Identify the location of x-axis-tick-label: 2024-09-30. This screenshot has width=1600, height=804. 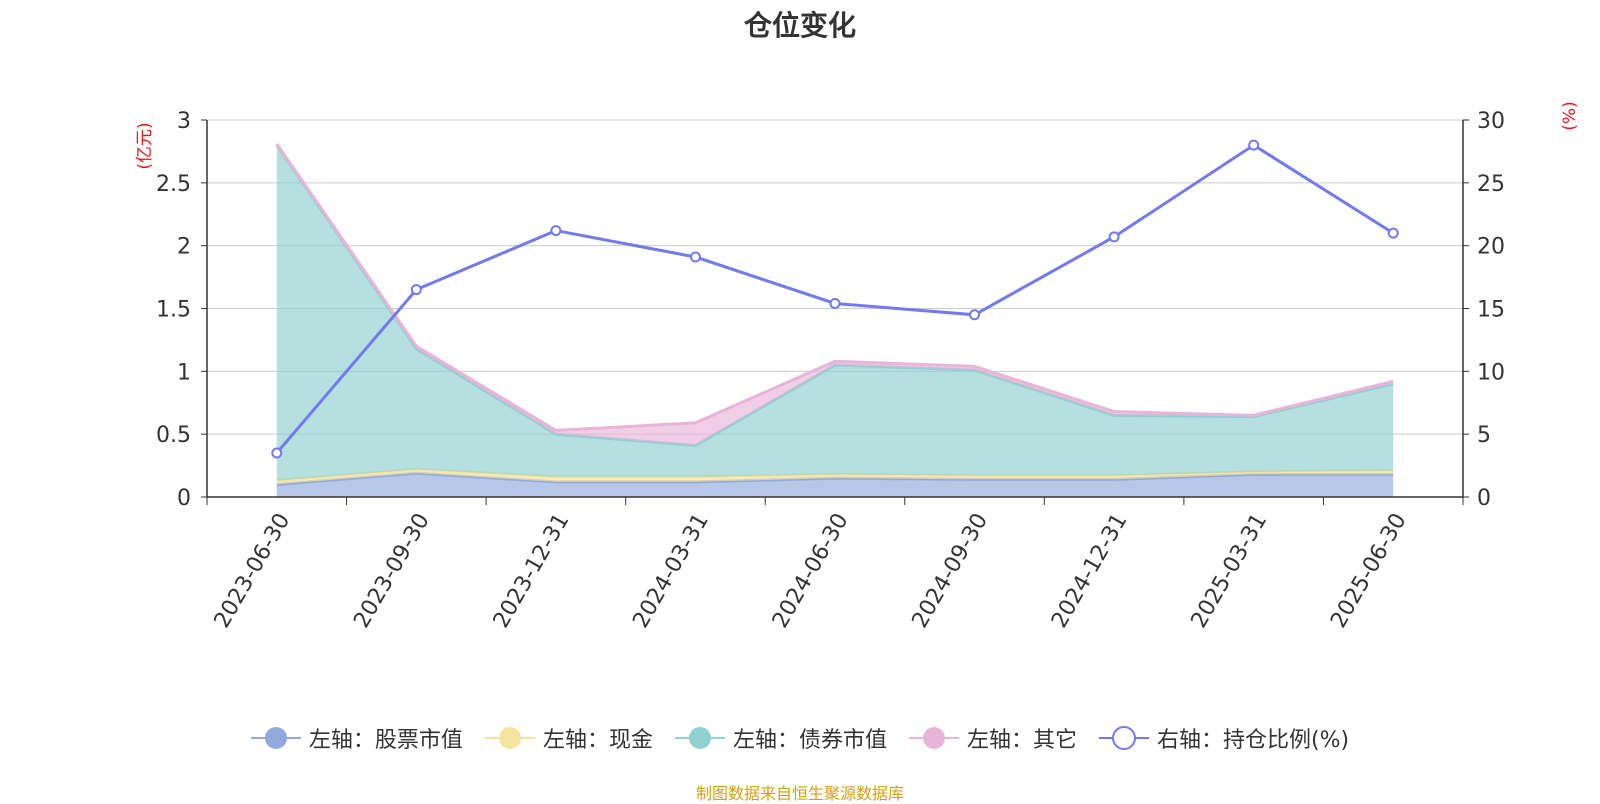
(951, 570).